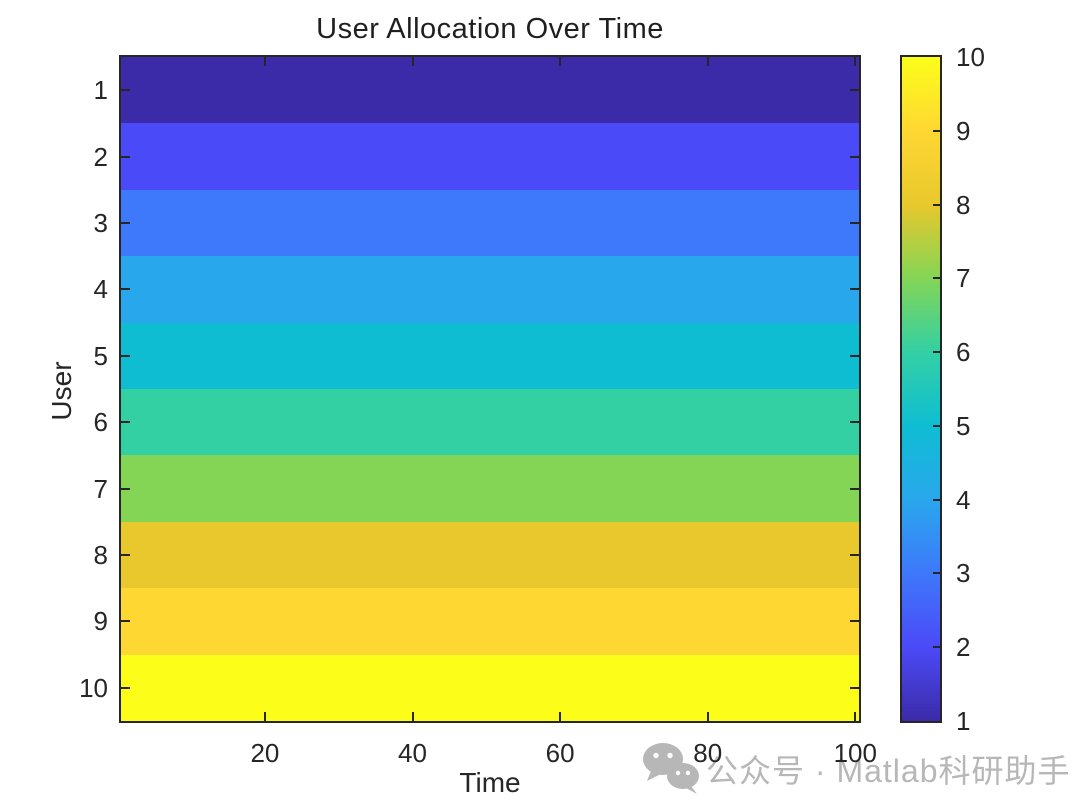 This screenshot has height=808, width=1080. Describe the element at coordinates (100, 621) in the screenshot. I see `y-tick-label: 9` at that location.